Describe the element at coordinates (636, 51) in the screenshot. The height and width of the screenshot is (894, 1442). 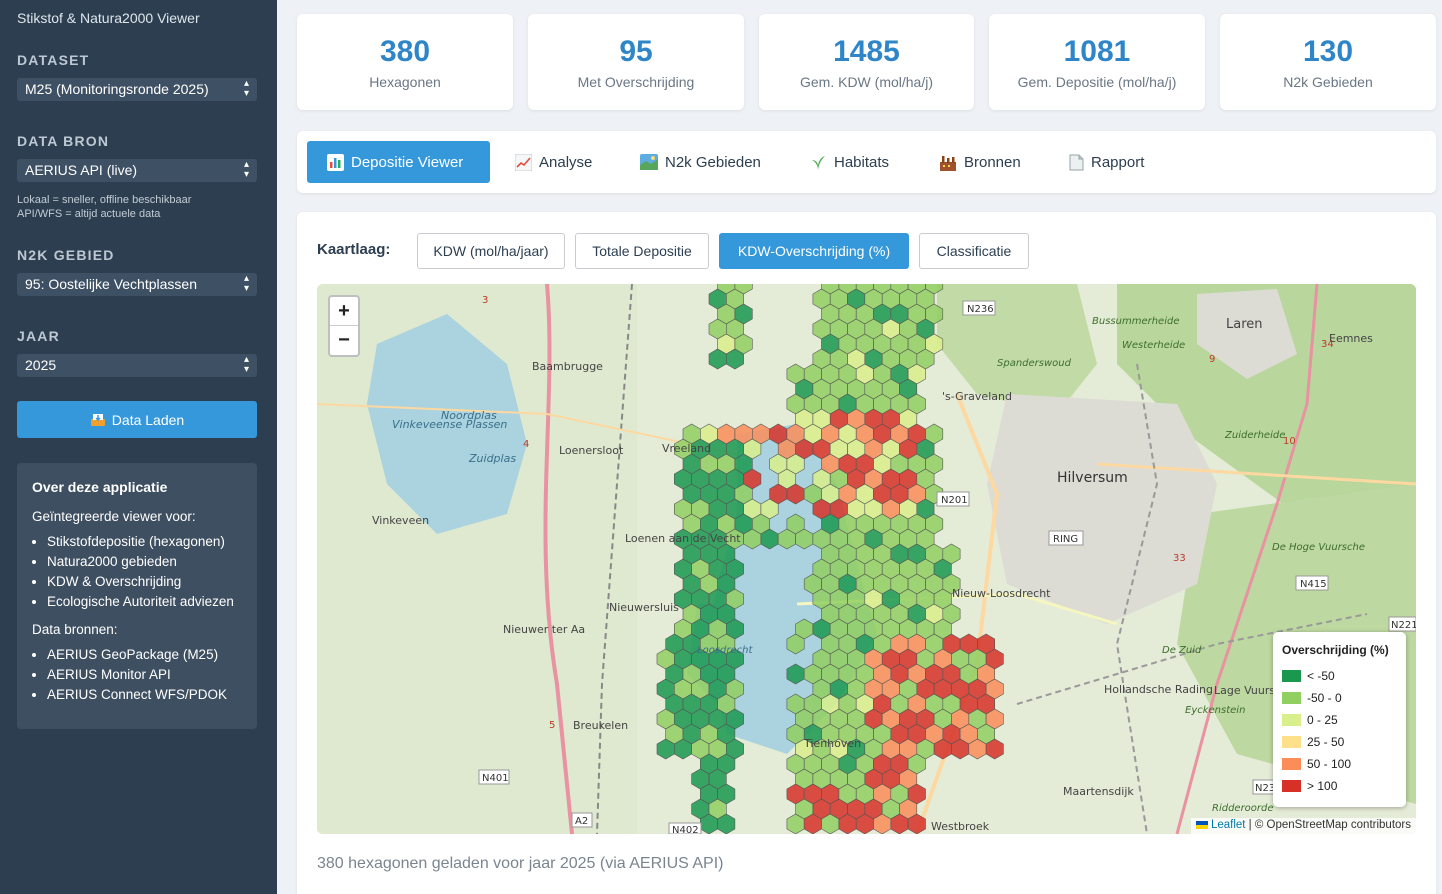
I see `stat-value: 95` at that location.